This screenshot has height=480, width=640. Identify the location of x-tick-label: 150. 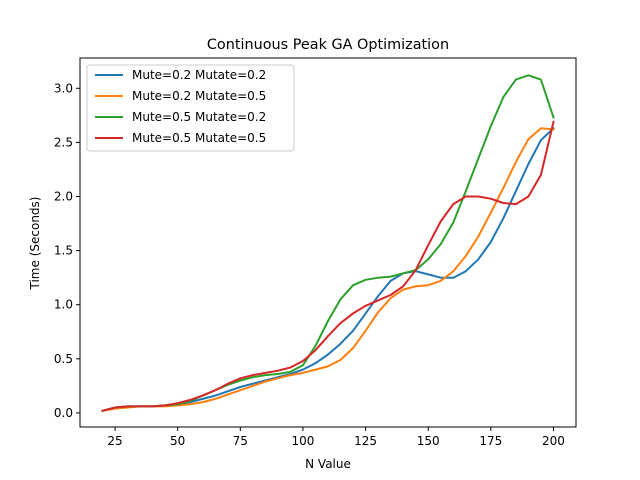
(428, 441).